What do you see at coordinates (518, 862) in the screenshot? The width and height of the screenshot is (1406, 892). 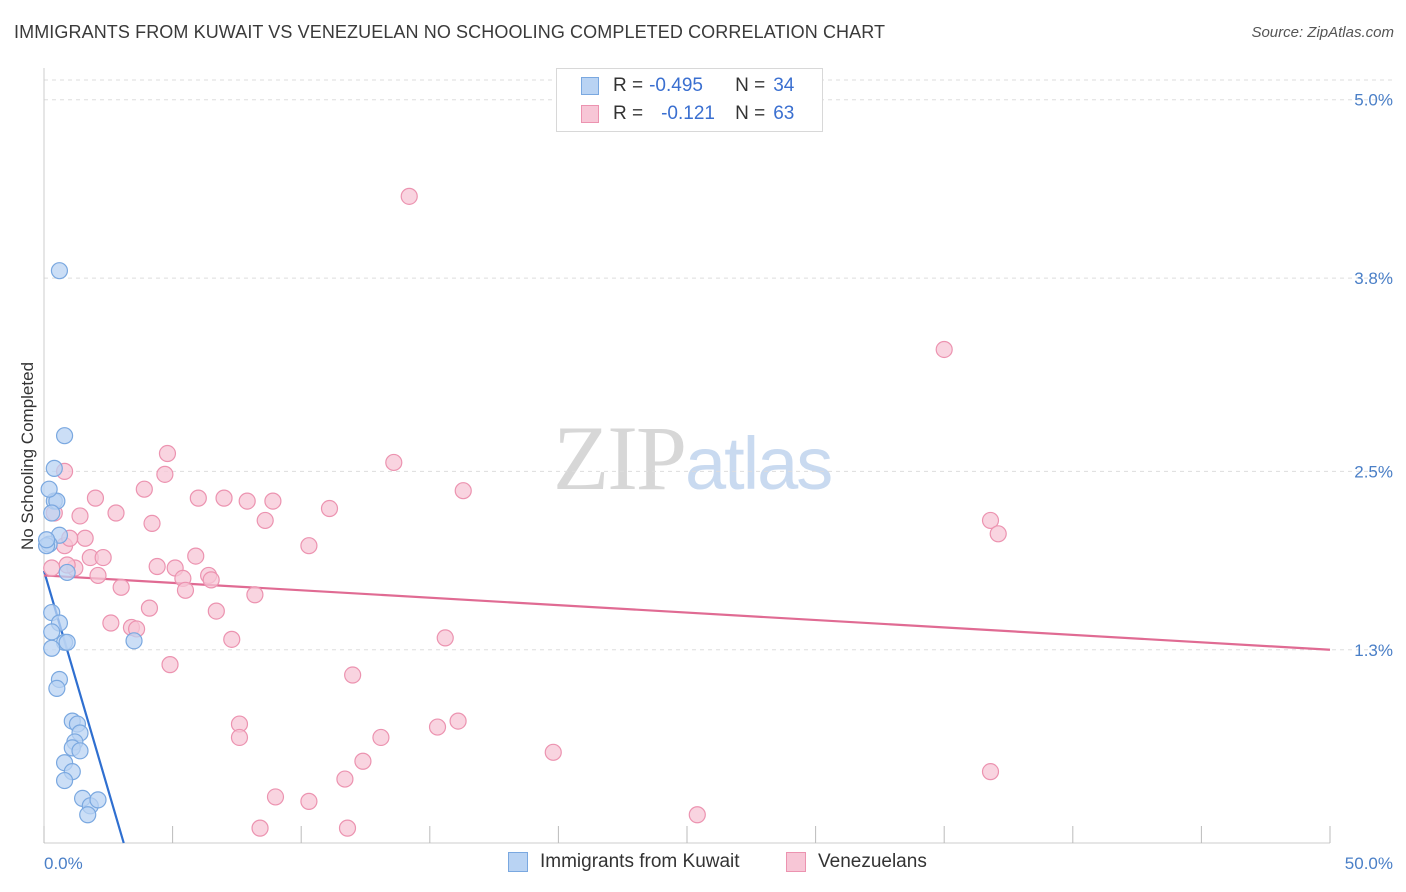 I see `series-swatch-blue` at bounding box center [518, 862].